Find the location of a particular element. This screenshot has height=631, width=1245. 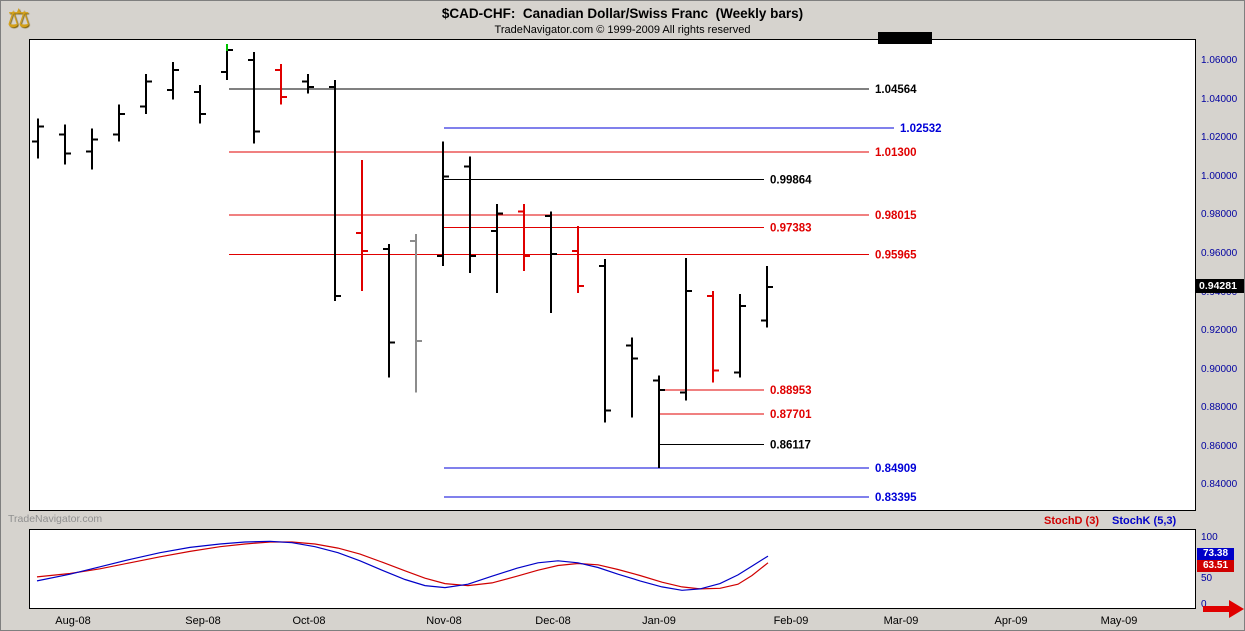

stochastic-canvas is located at coordinates (612, 569).